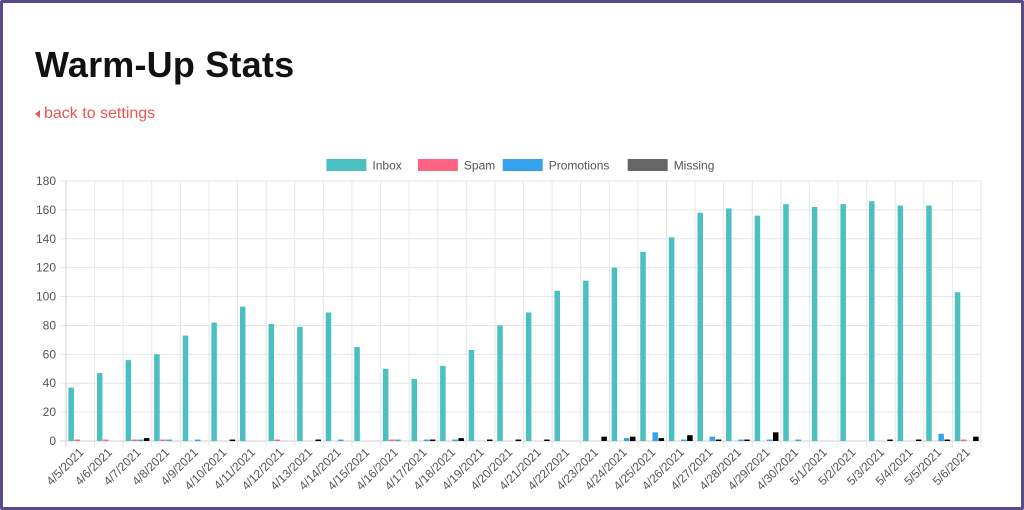  What do you see at coordinates (671, 166) in the screenshot?
I see `legend-item-missing: Missing` at bounding box center [671, 166].